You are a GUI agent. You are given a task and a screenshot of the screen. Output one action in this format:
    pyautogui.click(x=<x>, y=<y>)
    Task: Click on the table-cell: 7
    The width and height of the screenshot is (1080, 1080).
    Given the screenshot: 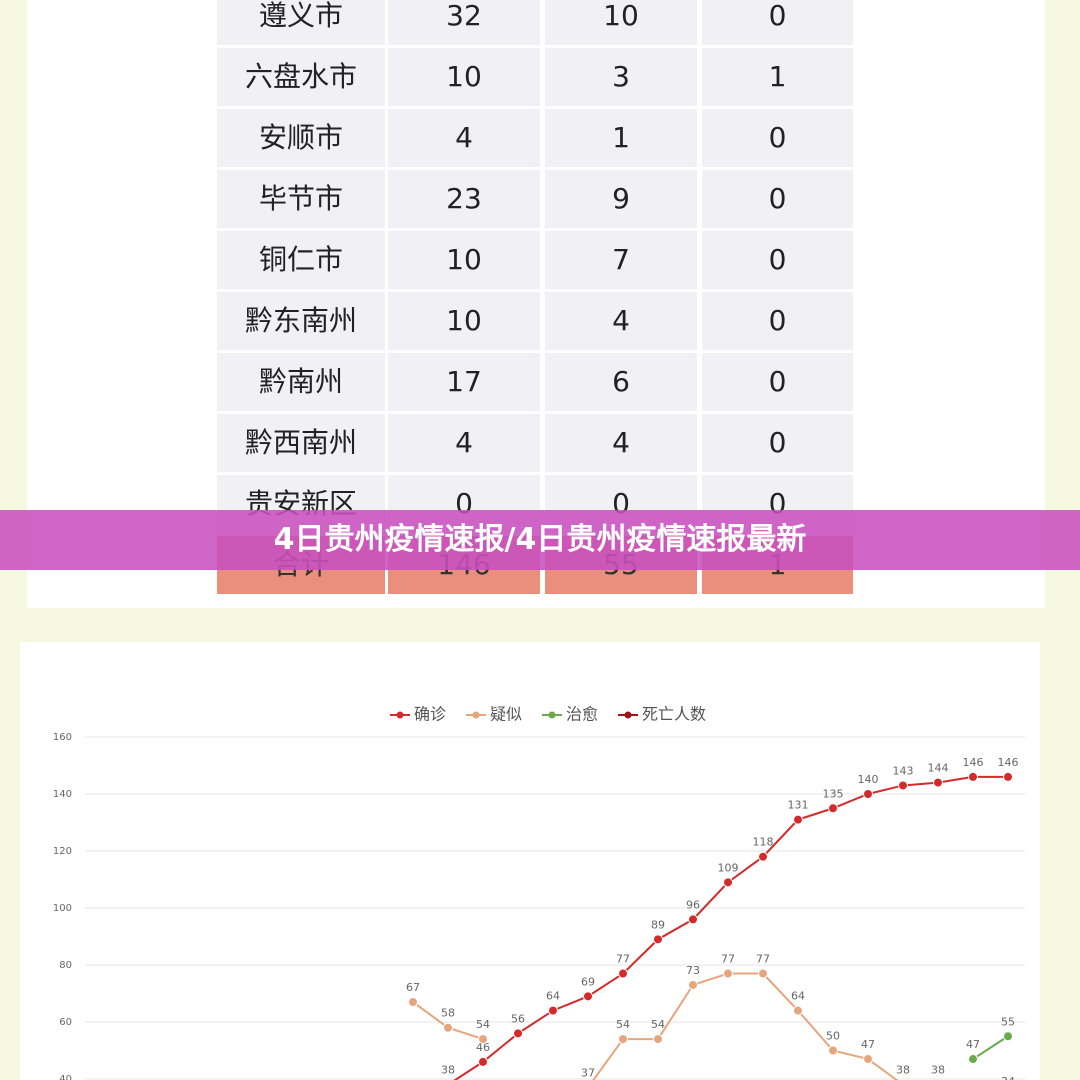 What is the action you would take?
    pyautogui.click(x=621, y=260)
    